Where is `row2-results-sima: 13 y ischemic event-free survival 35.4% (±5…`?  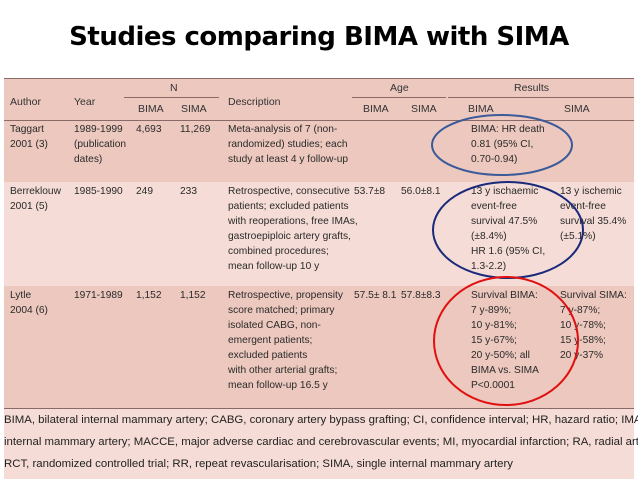 row2-results-sima: 13 y ischemic event-free survival 35.4% (±5… is located at coordinates (593, 214).